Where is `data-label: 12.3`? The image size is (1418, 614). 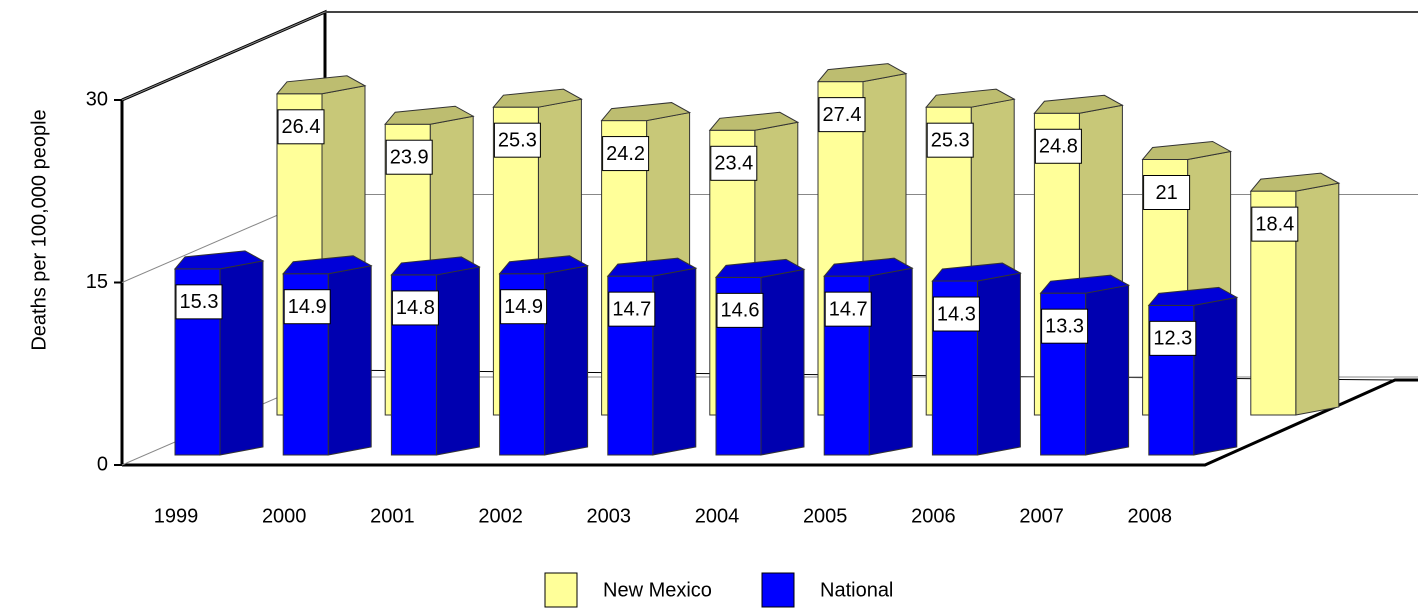 data-label: 12.3 is located at coordinates (1172, 339).